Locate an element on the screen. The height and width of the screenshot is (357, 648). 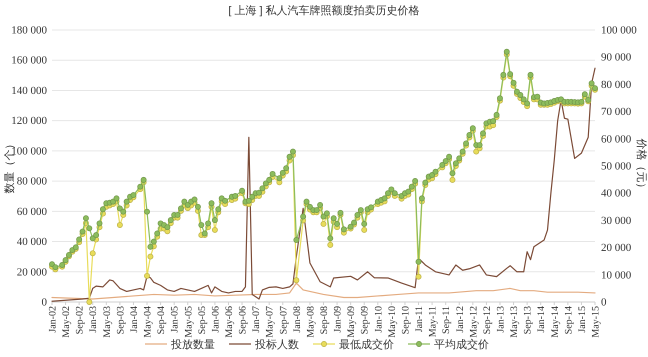
y-tick-label: 0 is located at coordinates (45, 302).